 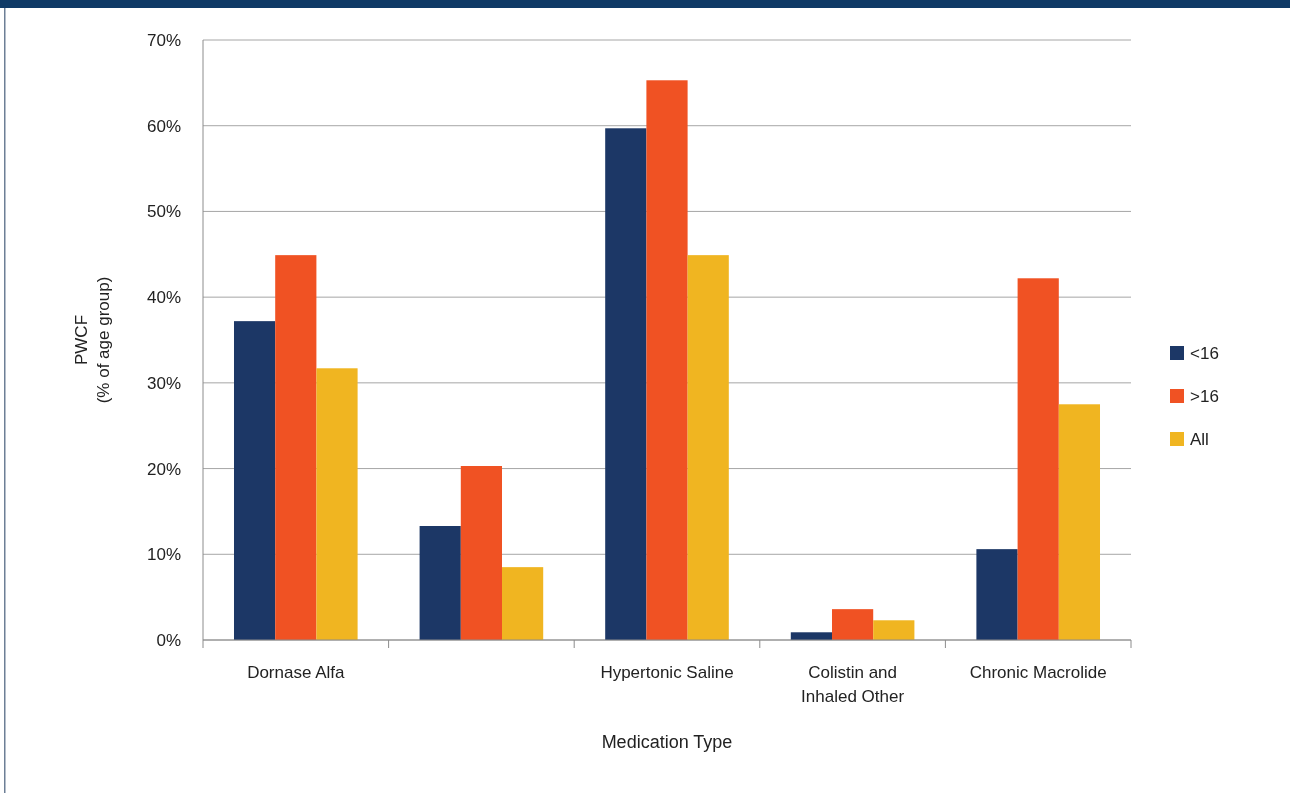 What do you see at coordinates (853, 684) in the screenshot?
I see `x-tick-label: Colistin and Inhaled Other` at bounding box center [853, 684].